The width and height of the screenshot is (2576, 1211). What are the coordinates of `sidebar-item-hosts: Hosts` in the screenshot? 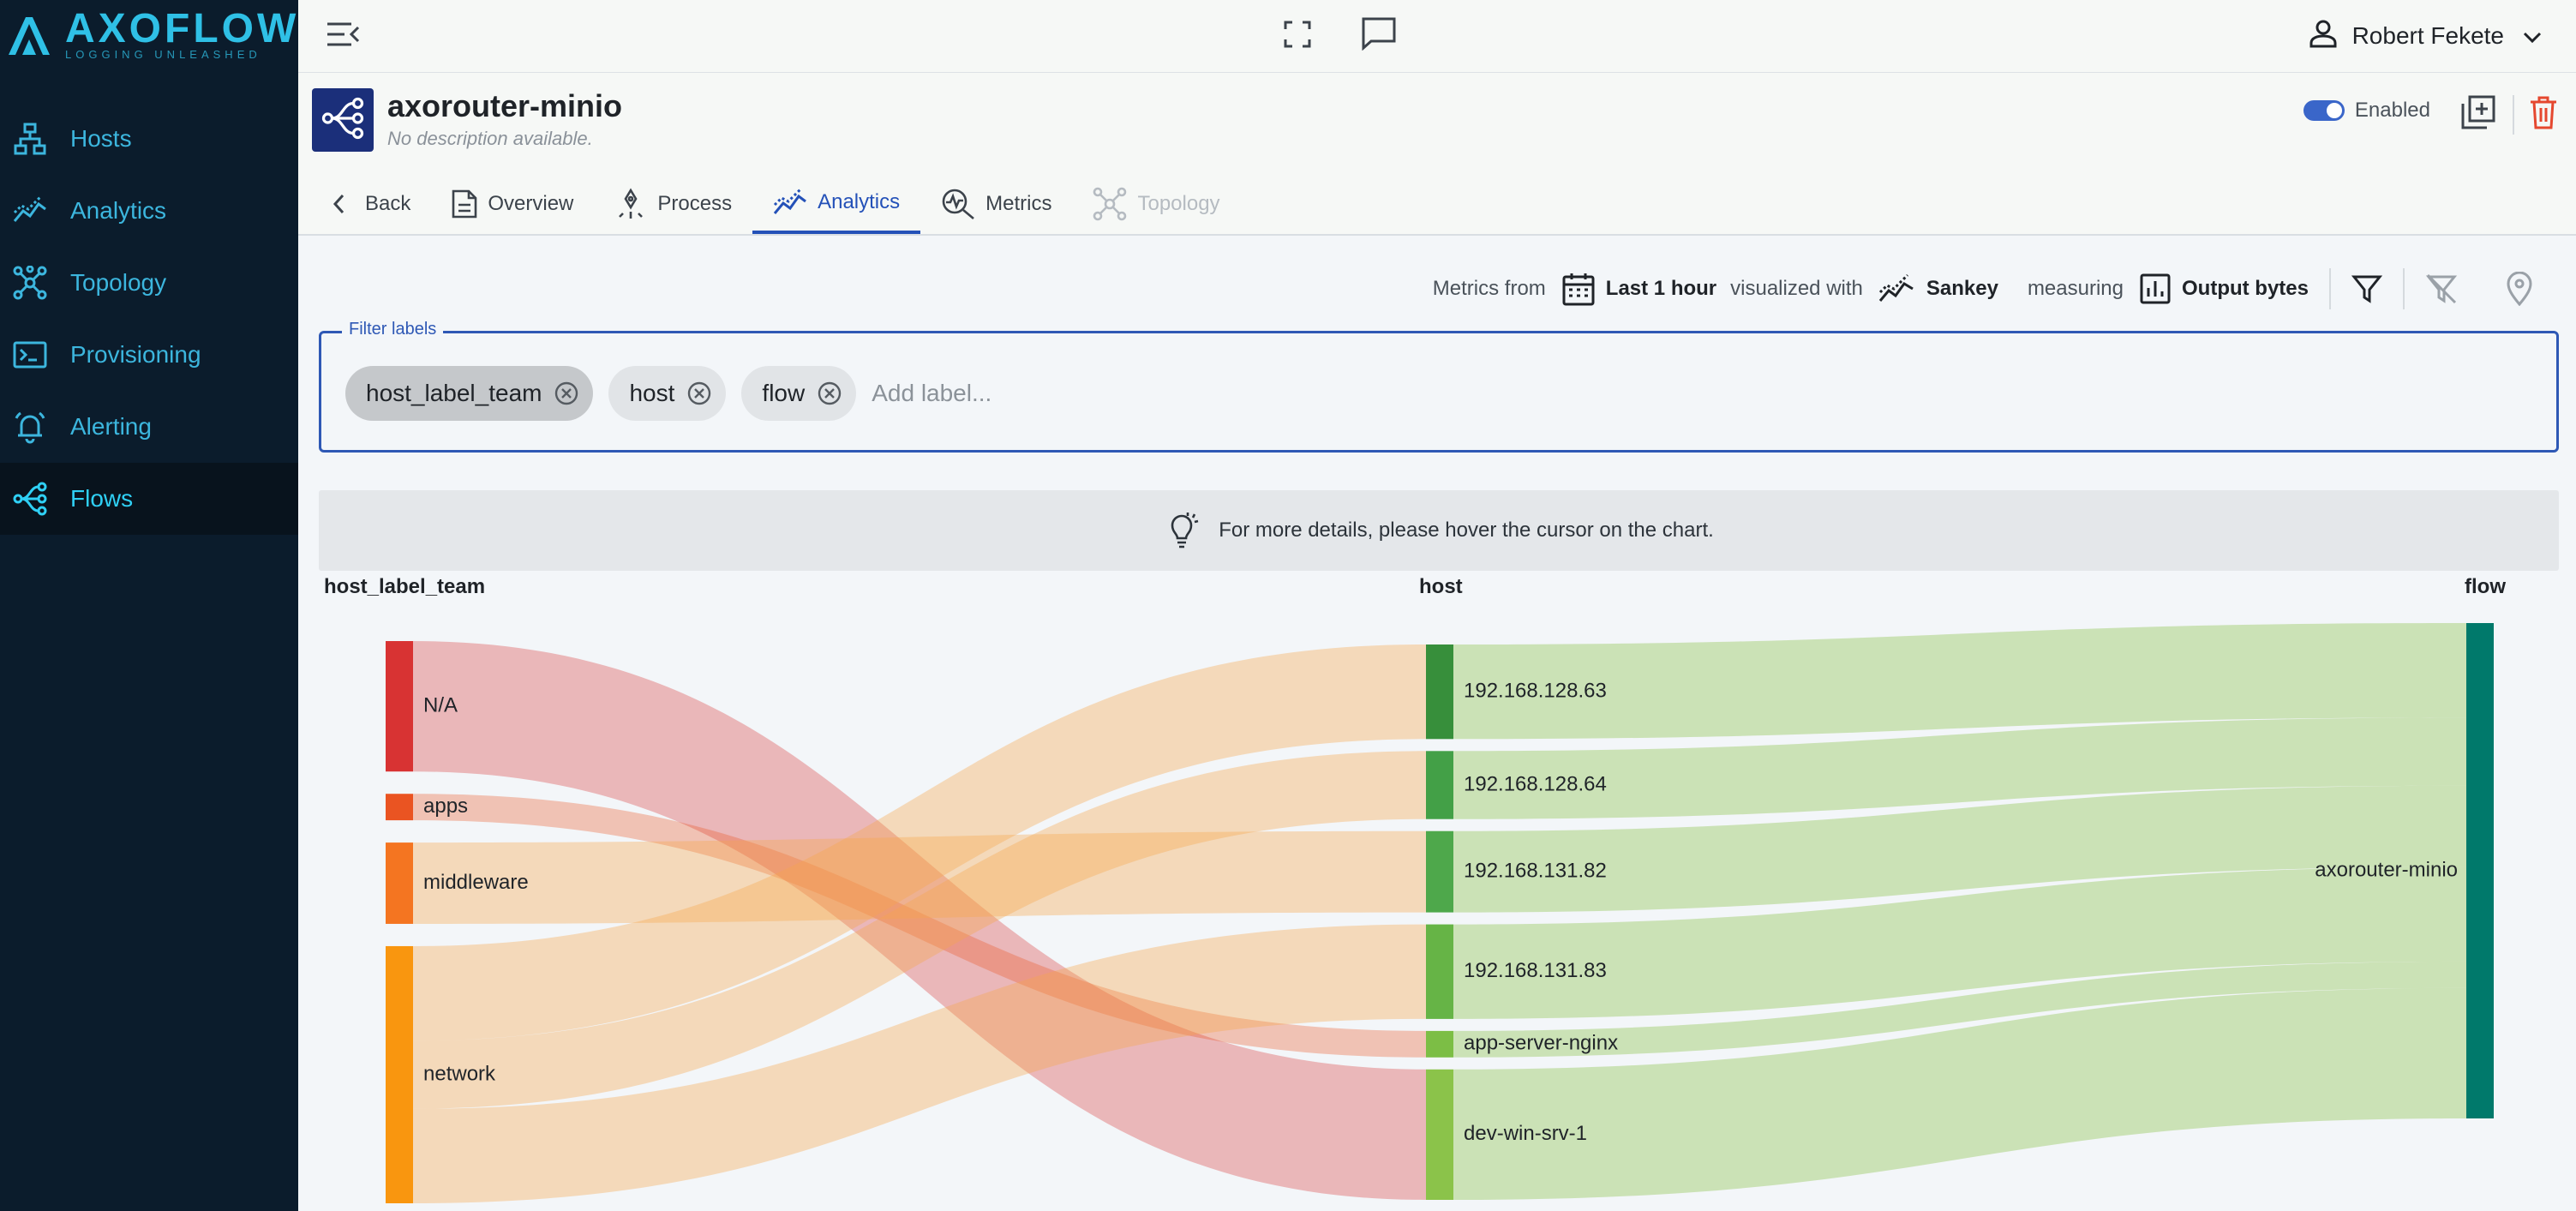 It's located at (149, 139).